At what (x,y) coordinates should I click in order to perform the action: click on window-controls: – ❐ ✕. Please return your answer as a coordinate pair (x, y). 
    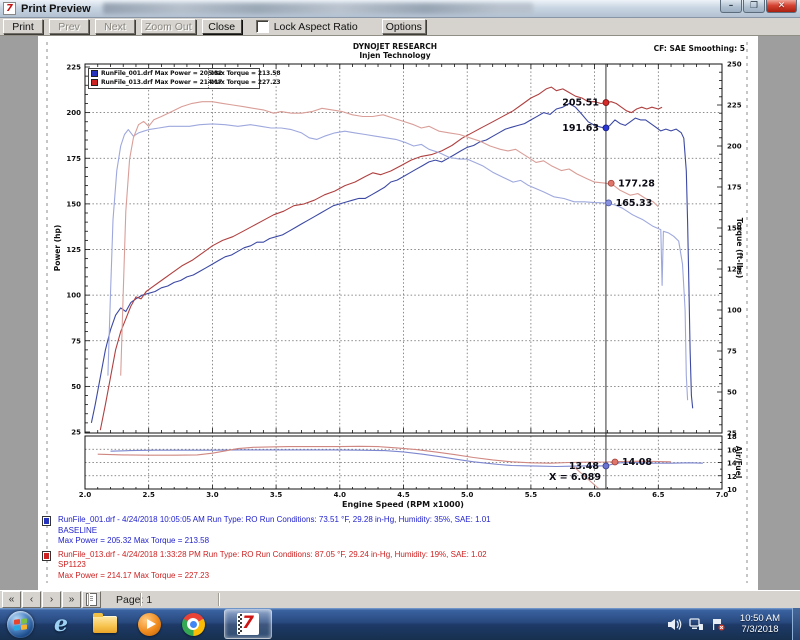
    Looking at the image, I should click on (758, 9).